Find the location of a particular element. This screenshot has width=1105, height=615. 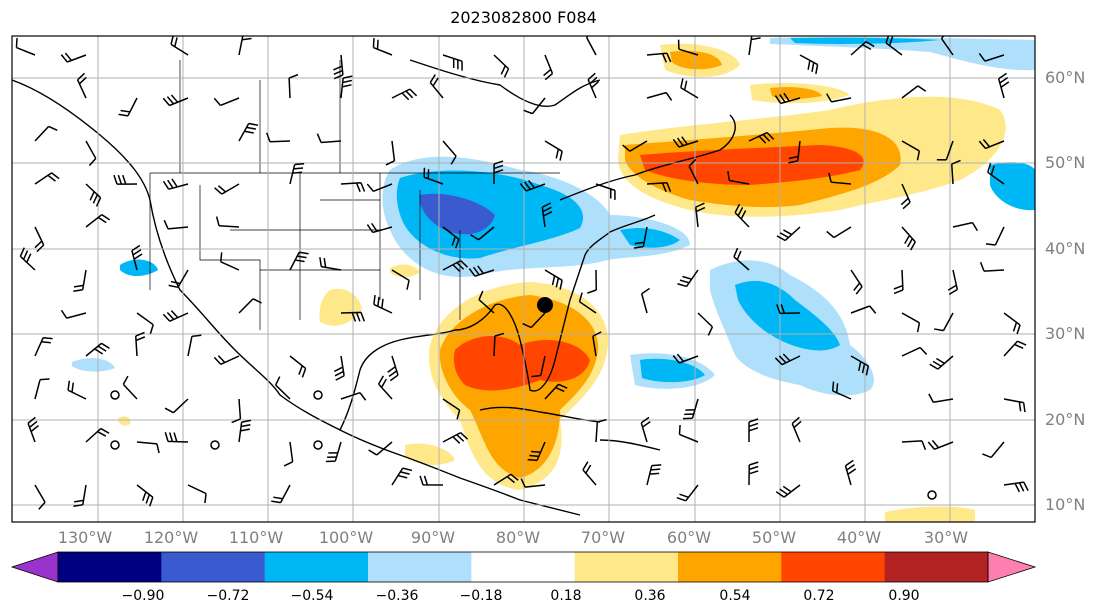

lat-label-50: 50°N is located at coordinates (1065, 162).